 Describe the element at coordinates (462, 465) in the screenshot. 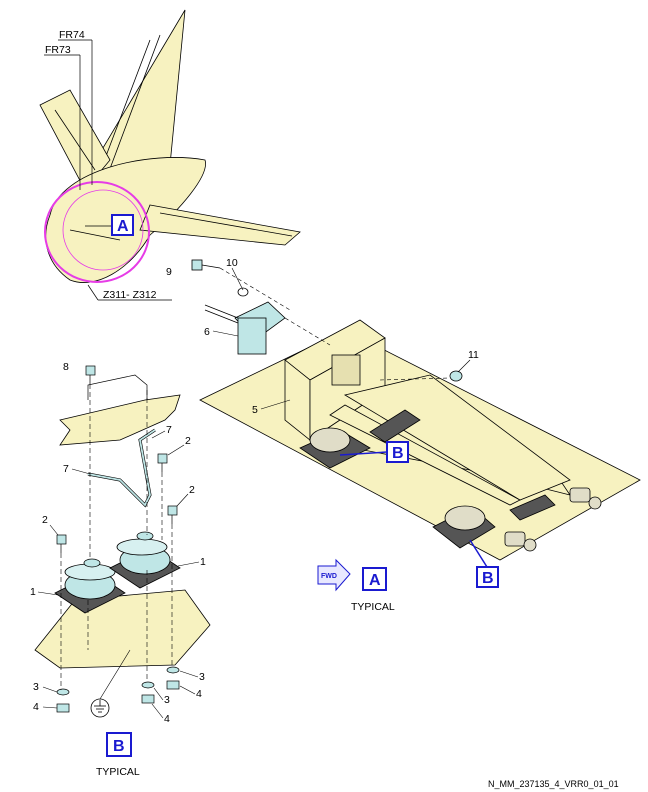

I see `shock-mount-top` at that location.